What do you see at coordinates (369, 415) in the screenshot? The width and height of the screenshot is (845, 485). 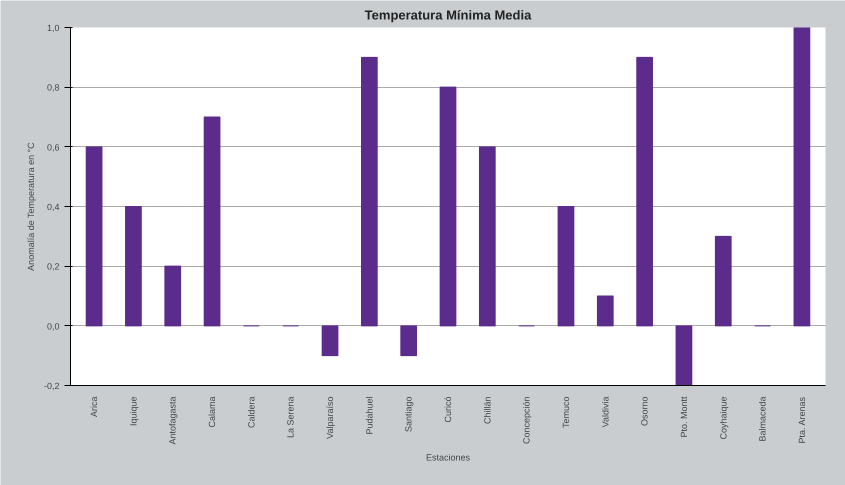 I see `x-tick-label: Pudahuel` at bounding box center [369, 415].